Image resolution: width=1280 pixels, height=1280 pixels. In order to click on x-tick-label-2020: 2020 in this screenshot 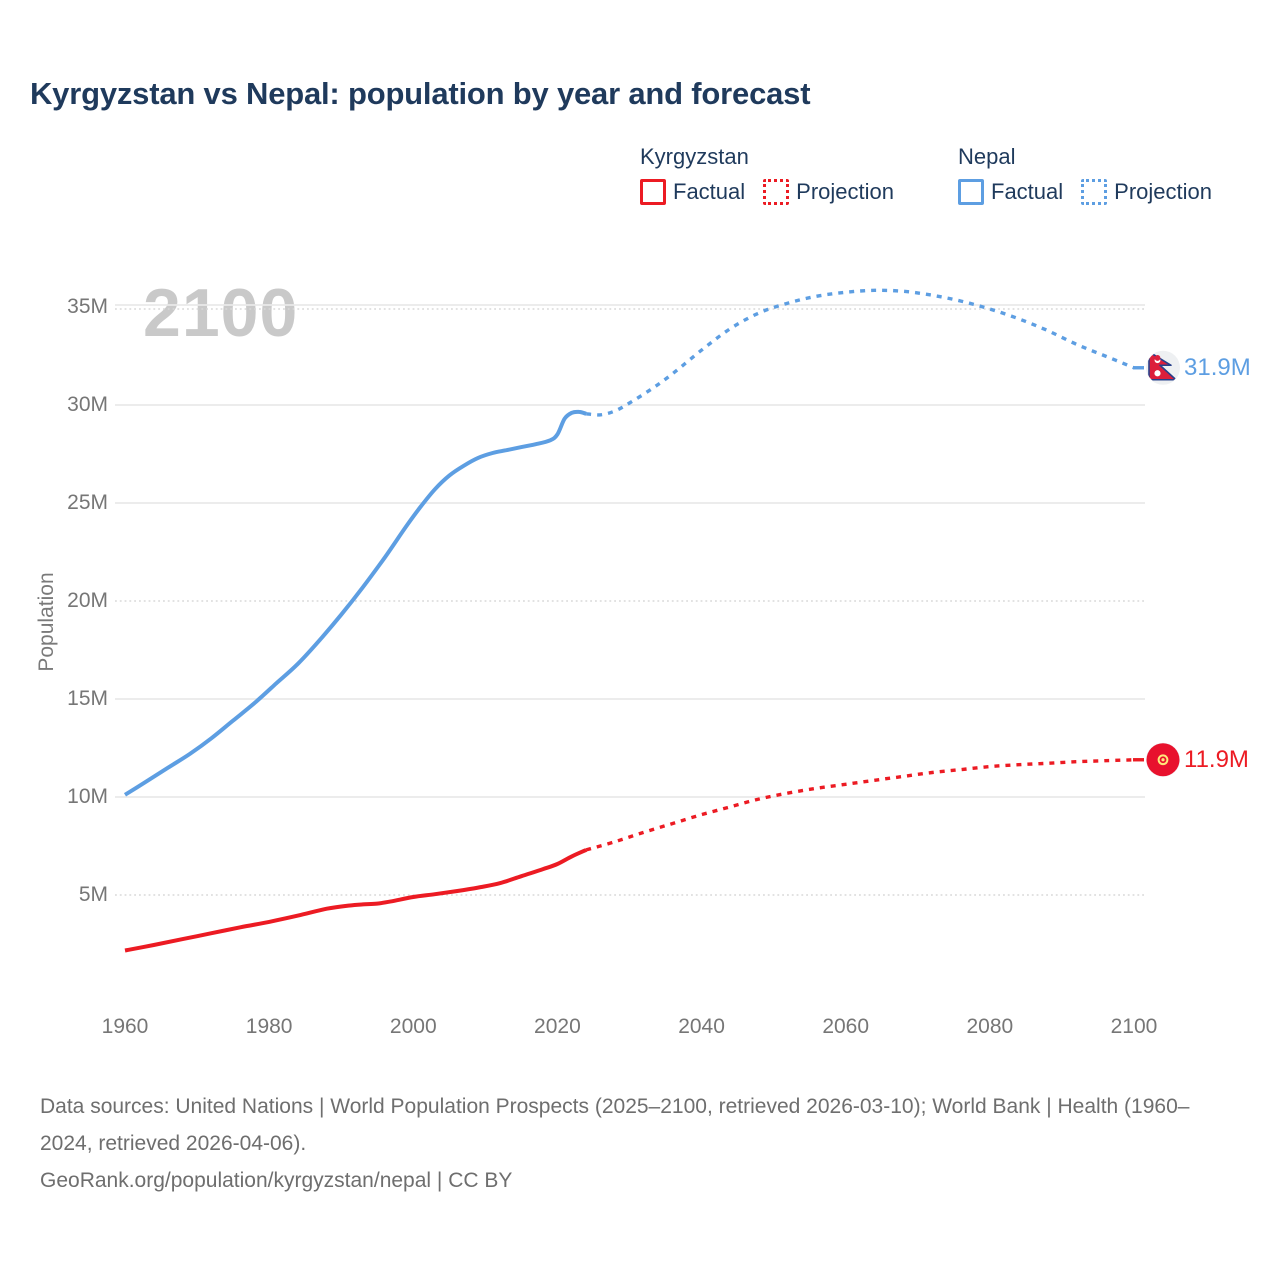, I will do `click(557, 1026)`.